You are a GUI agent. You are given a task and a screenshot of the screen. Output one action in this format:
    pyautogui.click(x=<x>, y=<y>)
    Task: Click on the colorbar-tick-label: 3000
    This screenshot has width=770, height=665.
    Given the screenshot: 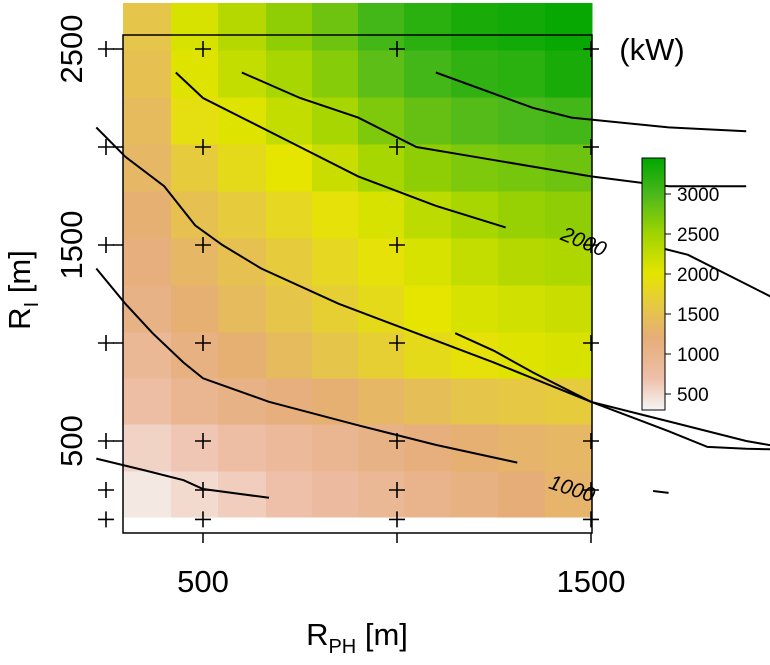 What is the action you would take?
    pyautogui.click(x=698, y=195)
    